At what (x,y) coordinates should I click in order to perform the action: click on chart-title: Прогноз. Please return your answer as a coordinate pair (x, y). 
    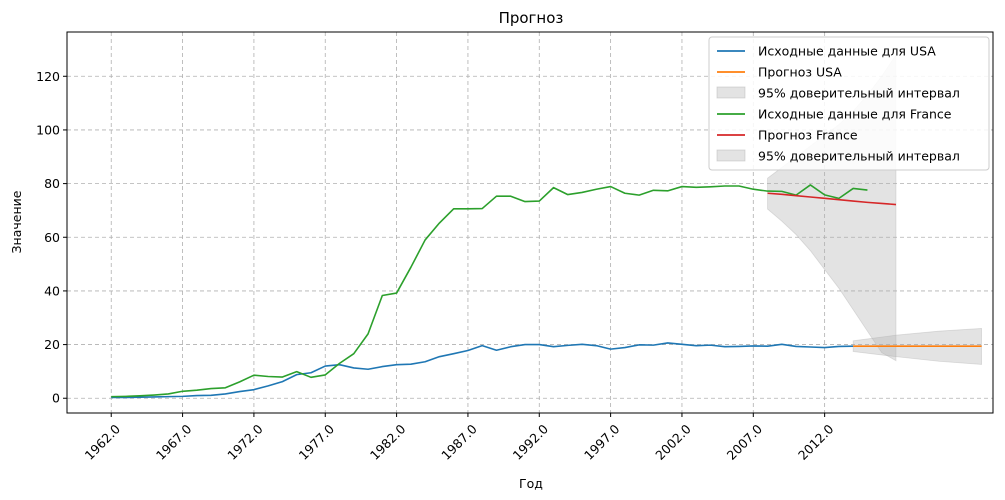
    Looking at the image, I should click on (531, 18).